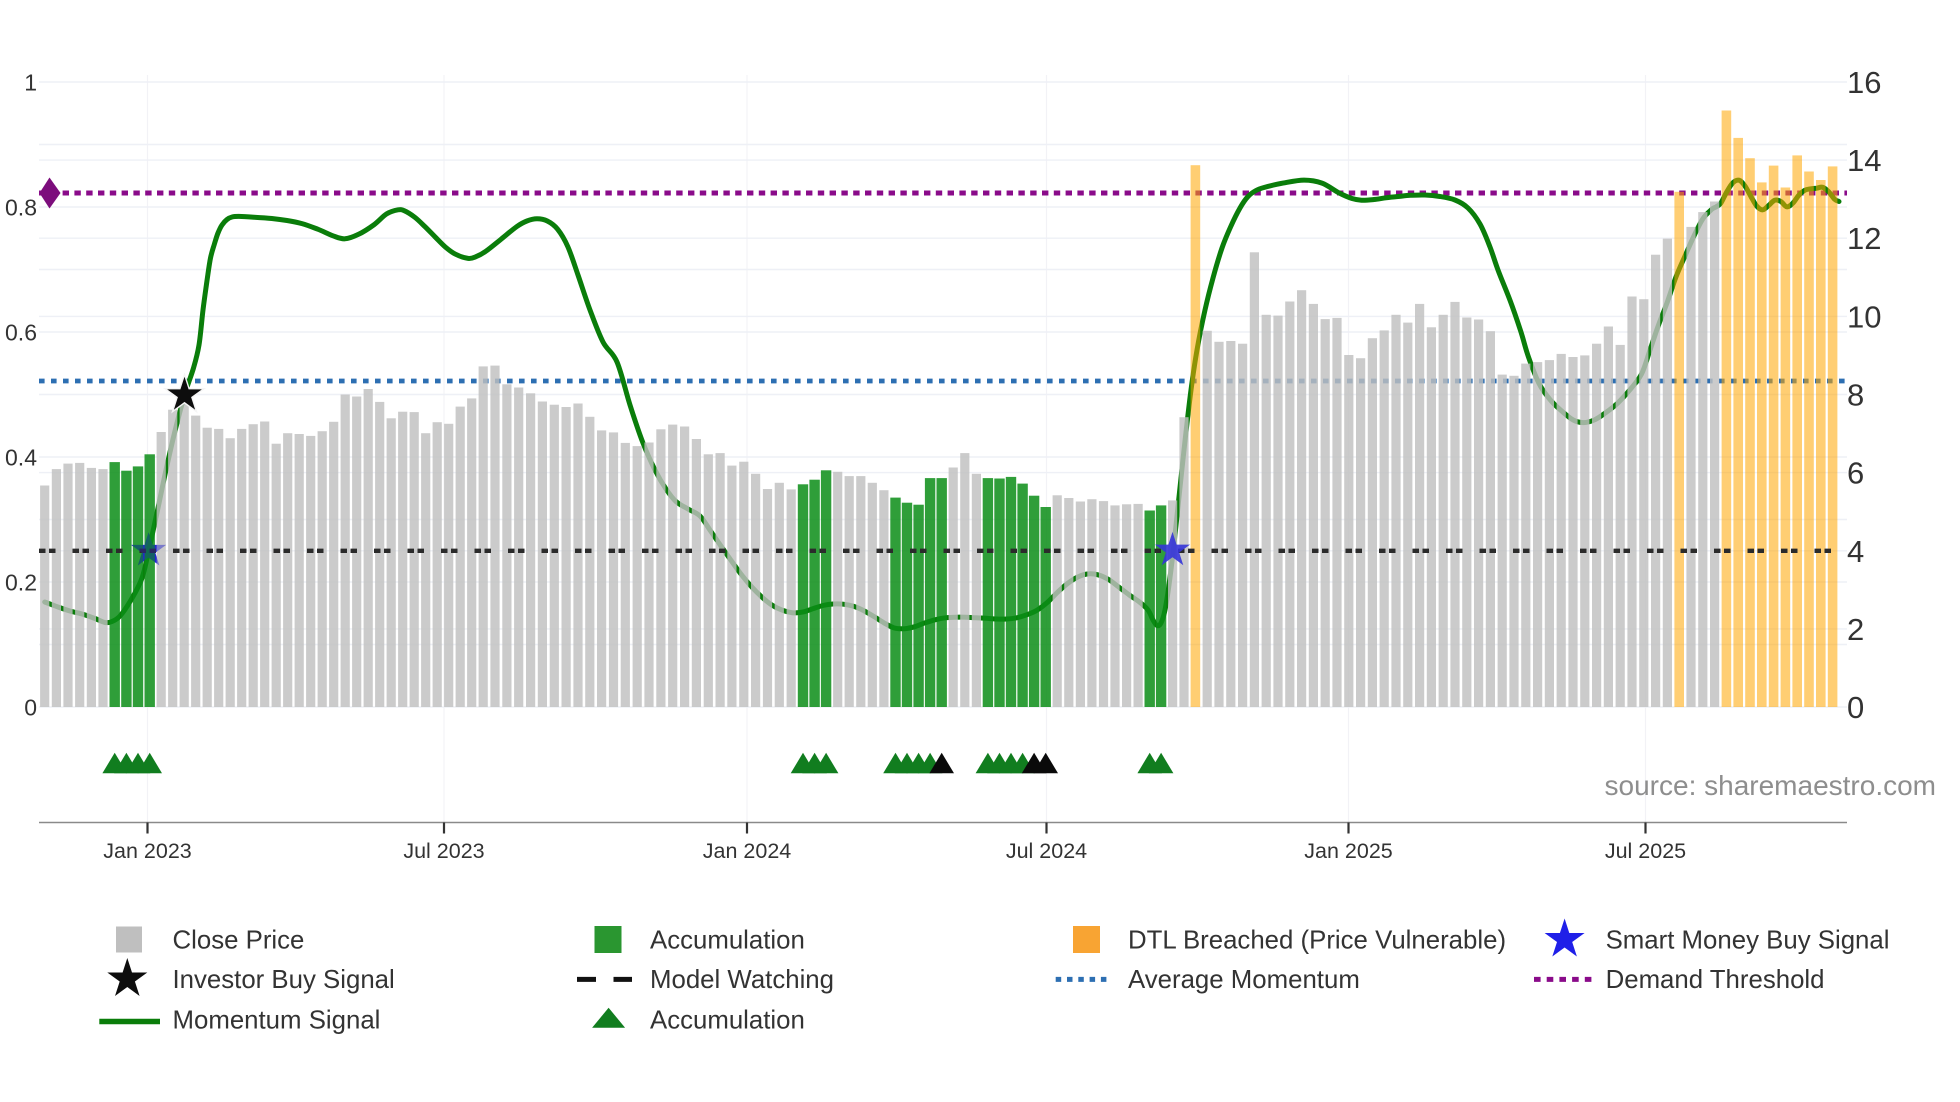 The width and height of the screenshot is (1960, 1102). What do you see at coordinates (1046, 851) in the screenshot?
I see `svg-text: Jul 2024` at bounding box center [1046, 851].